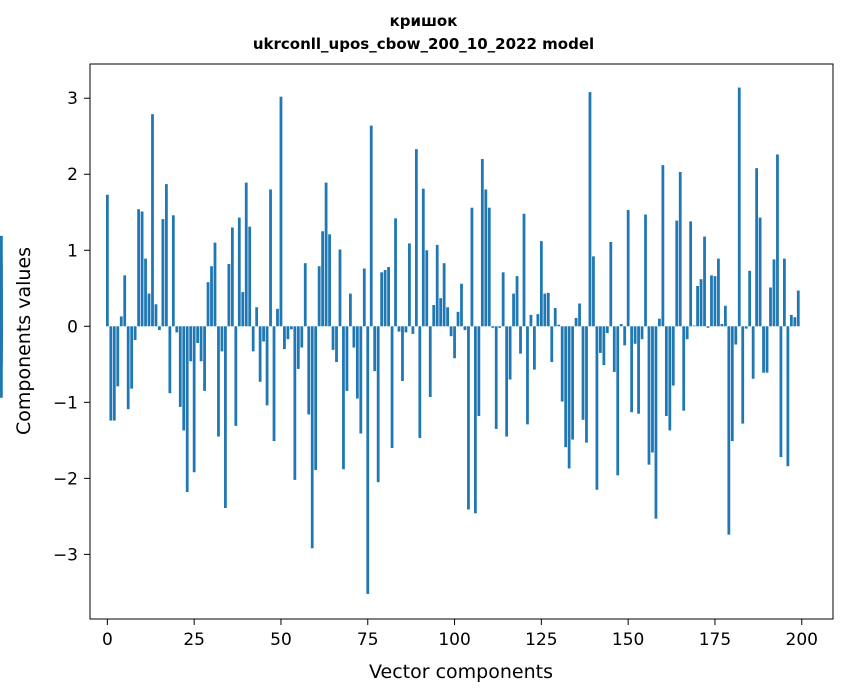 This screenshot has height=696, width=847. I want to click on x-axis: 0 25 50 75 100 125 150 175 200, so click(460, 634).